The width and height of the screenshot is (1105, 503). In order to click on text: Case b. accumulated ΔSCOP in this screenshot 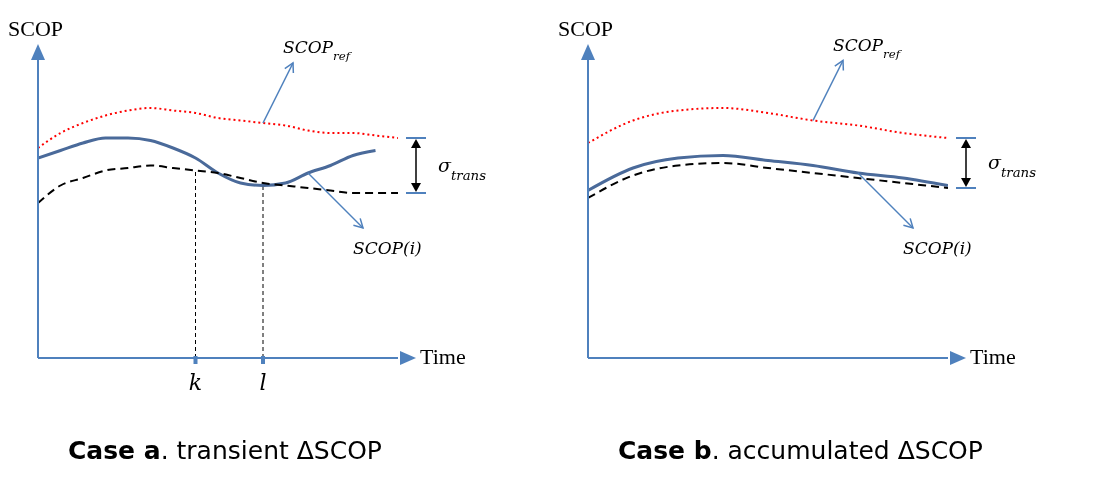, I will do `click(800, 450)`.